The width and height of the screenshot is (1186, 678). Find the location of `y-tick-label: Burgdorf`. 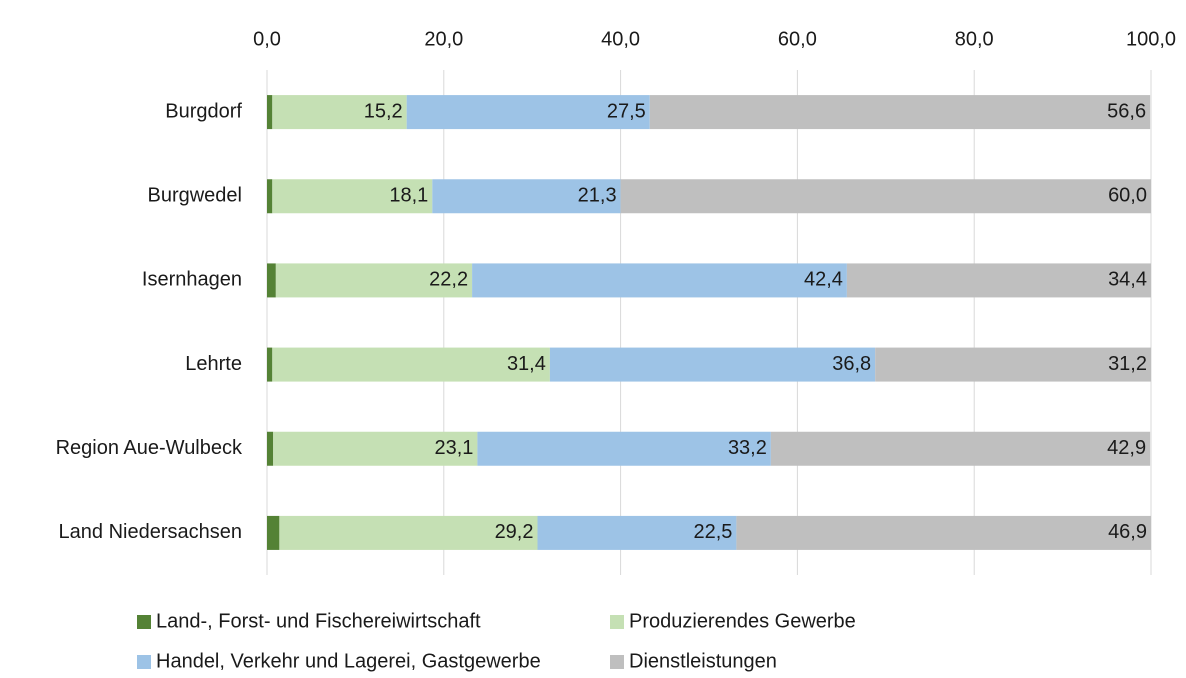

y-tick-label: Burgdorf is located at coordinates (203, 111).